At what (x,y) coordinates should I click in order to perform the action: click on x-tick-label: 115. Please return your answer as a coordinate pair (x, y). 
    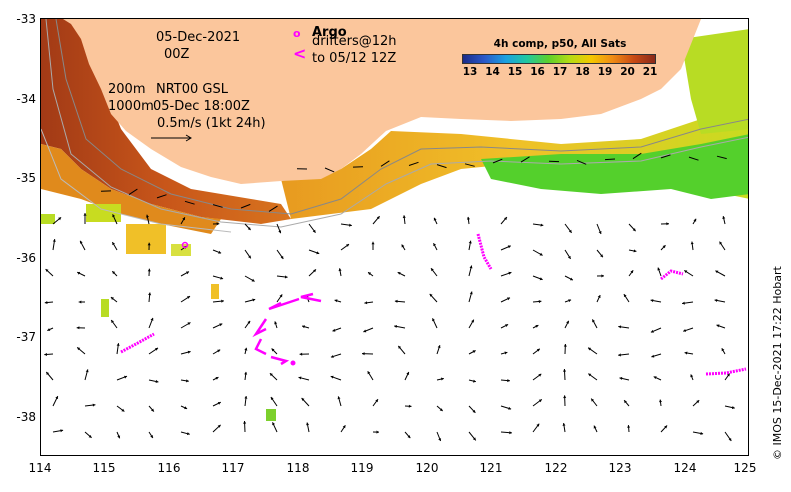
    Looking at the image, I should click on (104, 468).